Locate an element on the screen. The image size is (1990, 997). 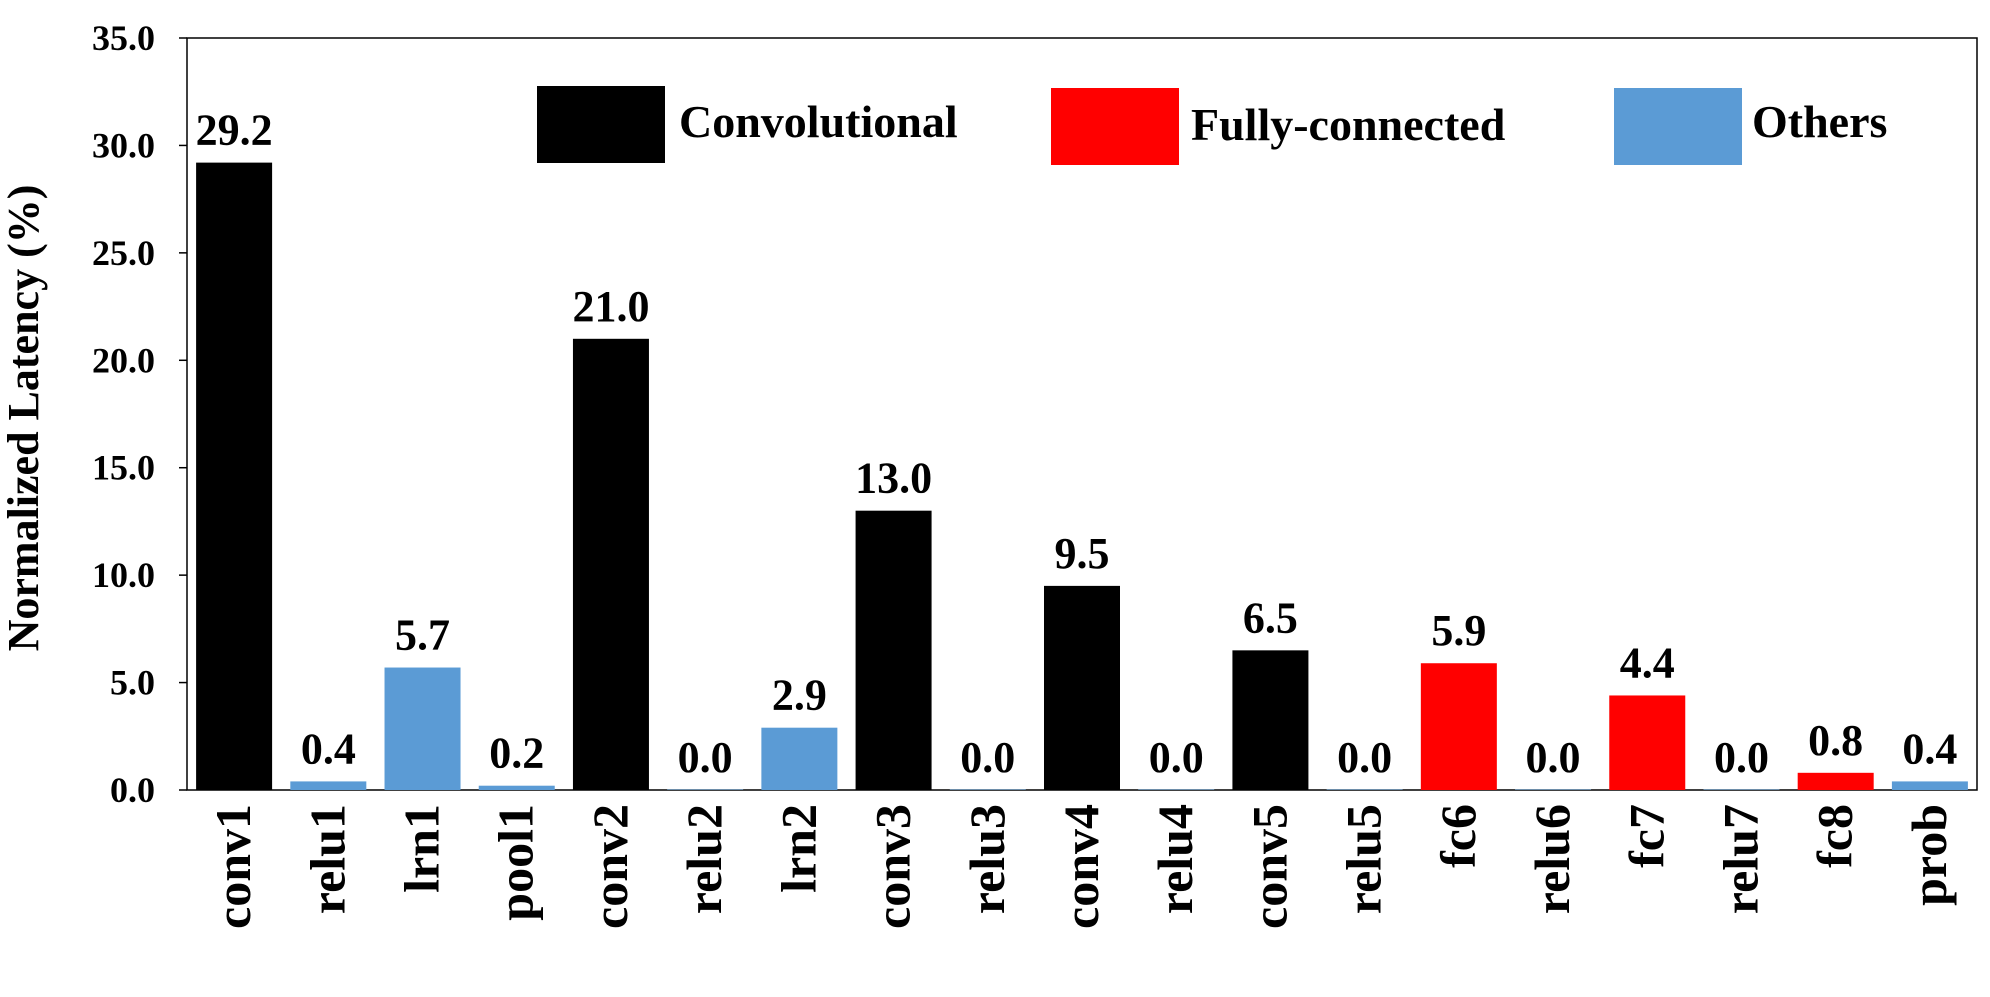
bar-conv4 is located at coordinates (1082, 687).